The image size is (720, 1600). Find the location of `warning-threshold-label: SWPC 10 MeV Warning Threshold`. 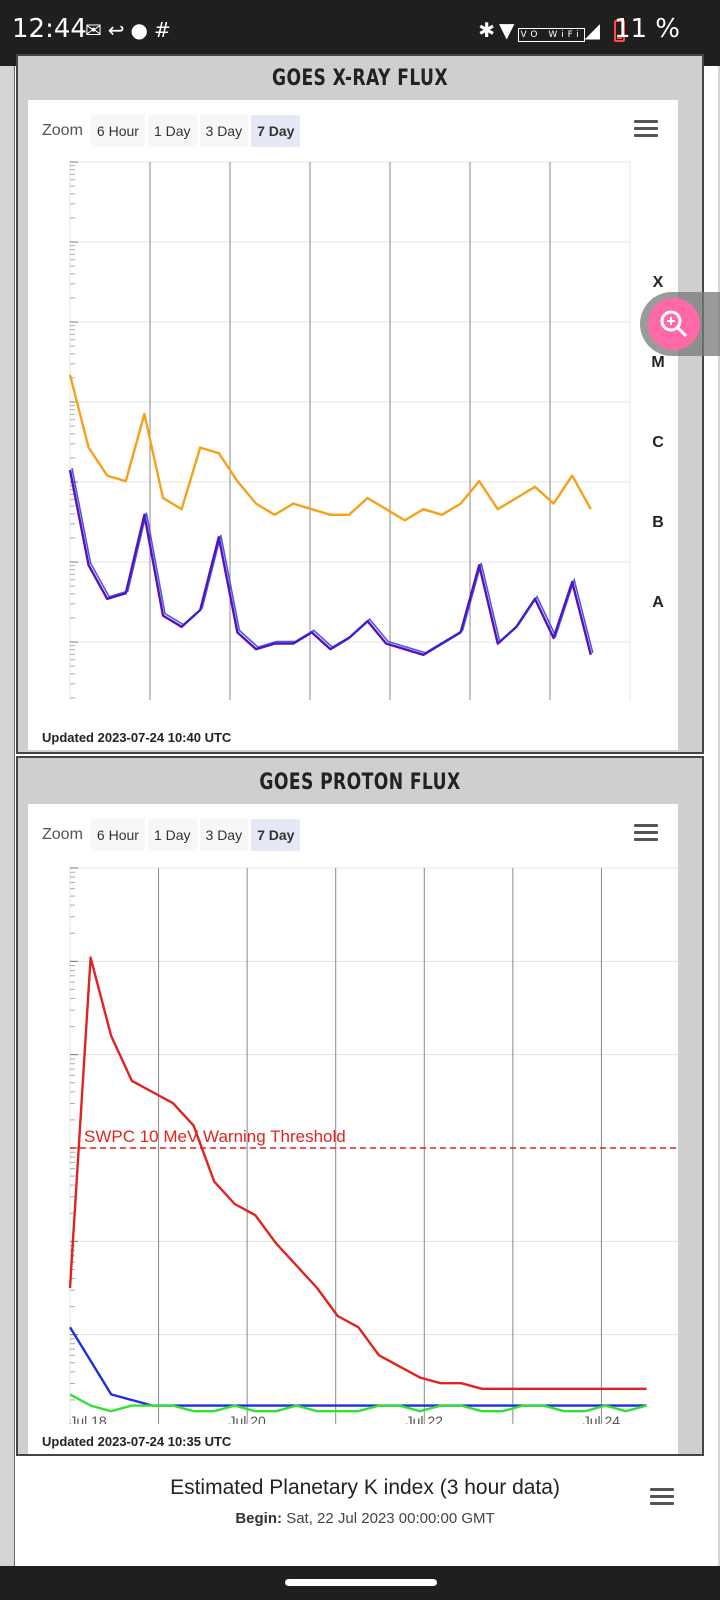

warning-threshold-label: SWPC 10 MeV Warning Threshold is located at coordinates (215, 1136).